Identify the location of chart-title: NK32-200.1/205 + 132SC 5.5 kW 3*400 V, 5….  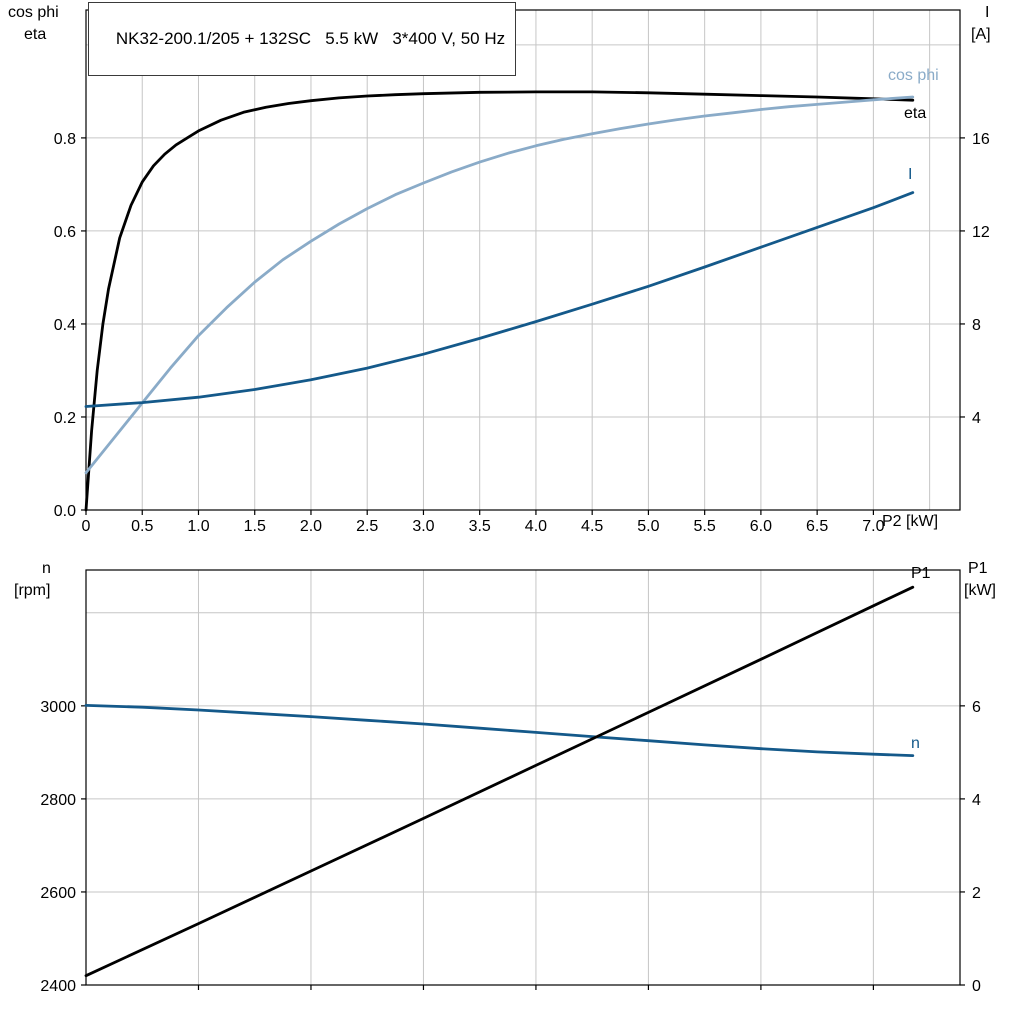
(310, 38).